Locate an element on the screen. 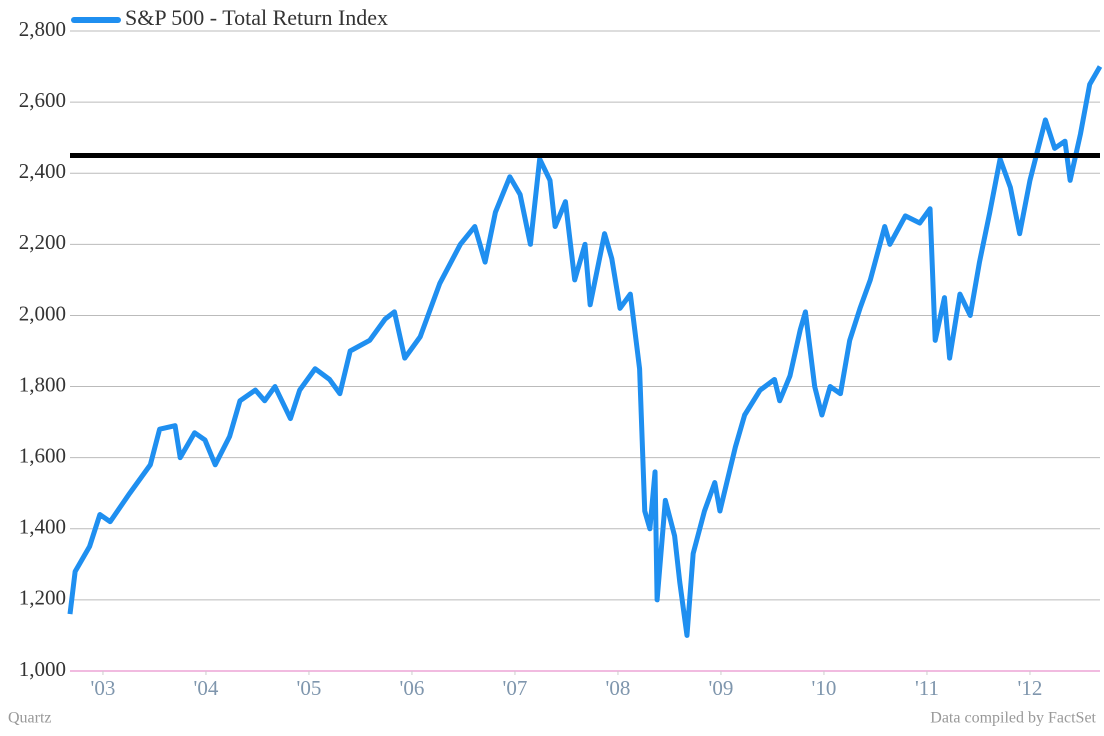 Image resolution: width=1104 pixels, height=736 pixels. y-tick-label: 2,000 is located at coordinates (42, 313).